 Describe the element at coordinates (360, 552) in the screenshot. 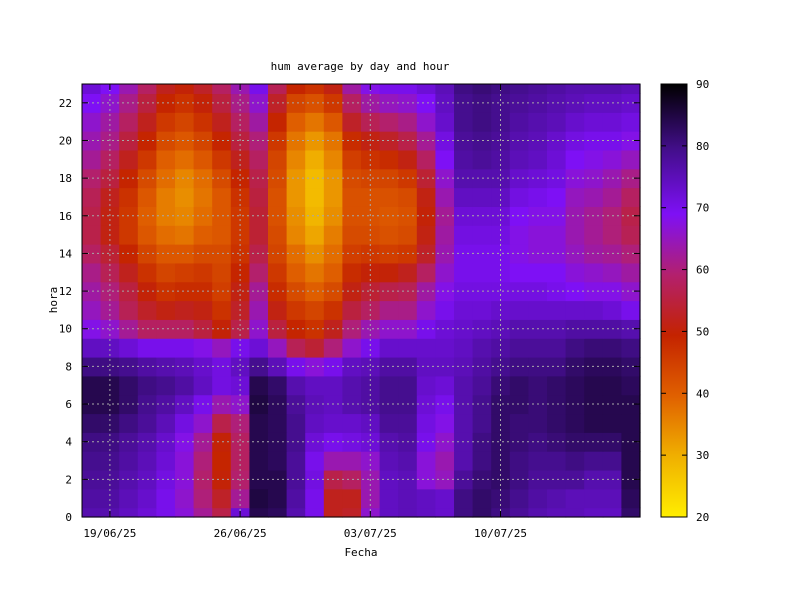

I see `x-axis-label: Fecha` at that location.